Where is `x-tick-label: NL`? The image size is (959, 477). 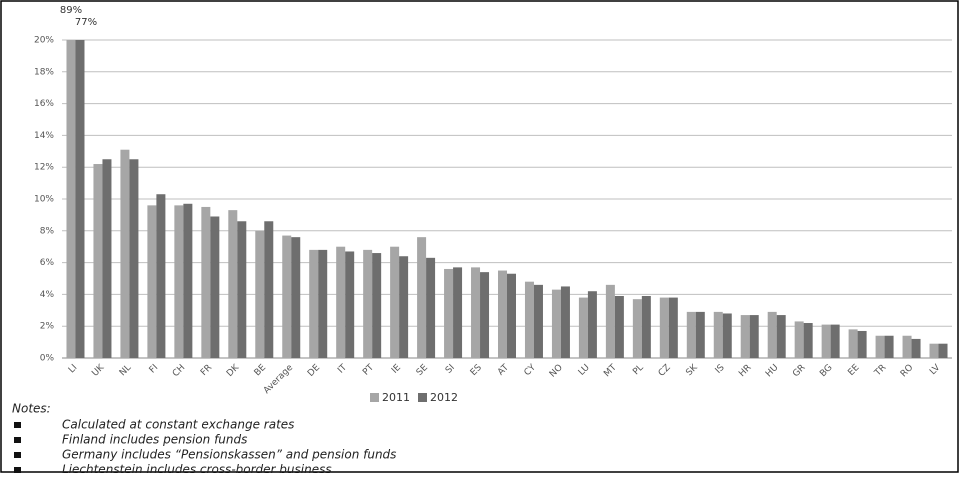 x-tick-label: NL is located at coordinates (125, 370).